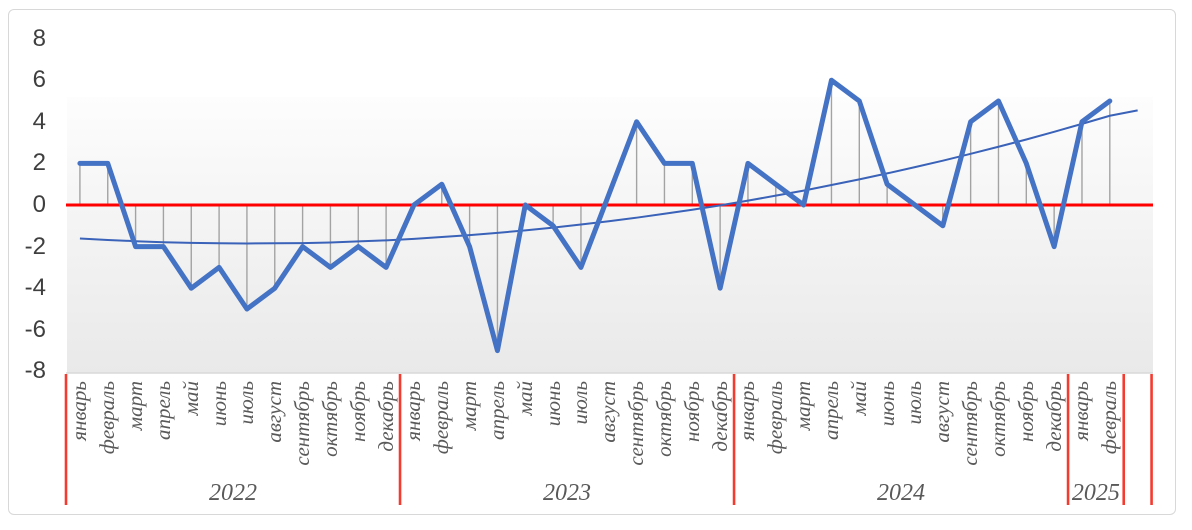  Describe the element at coordinates (39, 38) in the screenshot. I see `y-axis-tick-label: 8` at that location.